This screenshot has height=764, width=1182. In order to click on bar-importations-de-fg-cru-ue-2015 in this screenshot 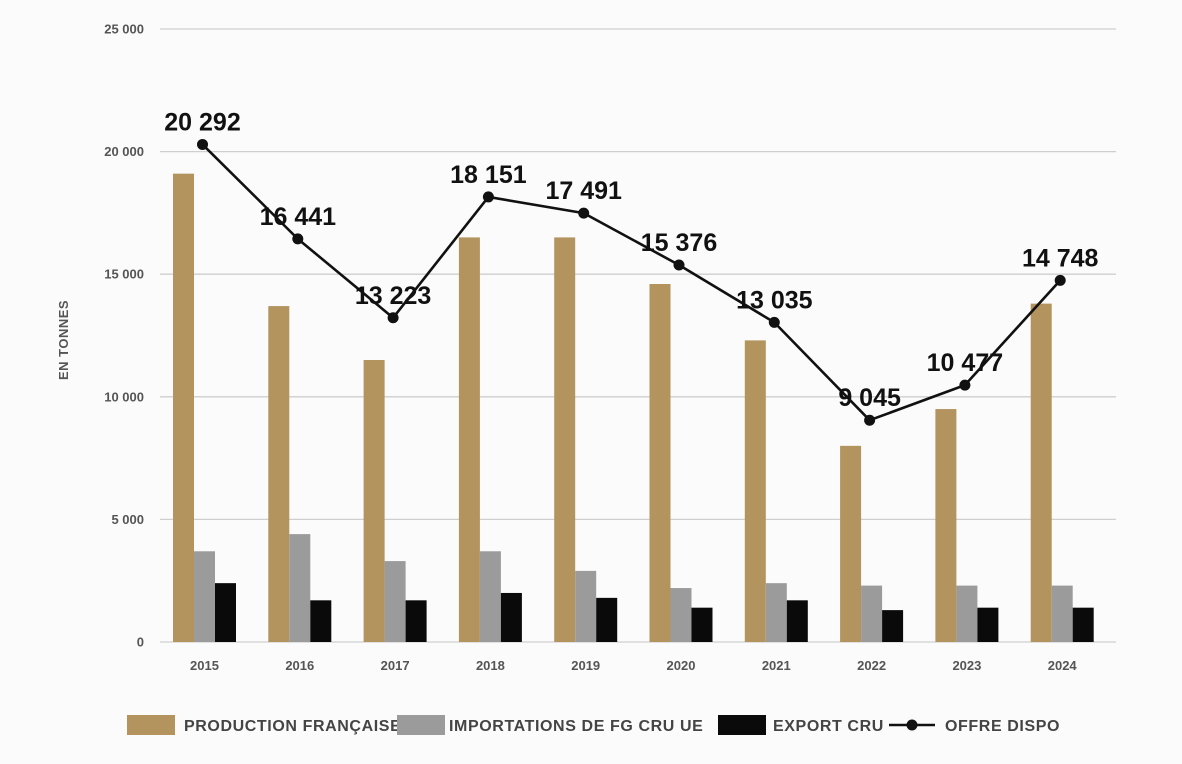, I will do `click(204, 596)`.